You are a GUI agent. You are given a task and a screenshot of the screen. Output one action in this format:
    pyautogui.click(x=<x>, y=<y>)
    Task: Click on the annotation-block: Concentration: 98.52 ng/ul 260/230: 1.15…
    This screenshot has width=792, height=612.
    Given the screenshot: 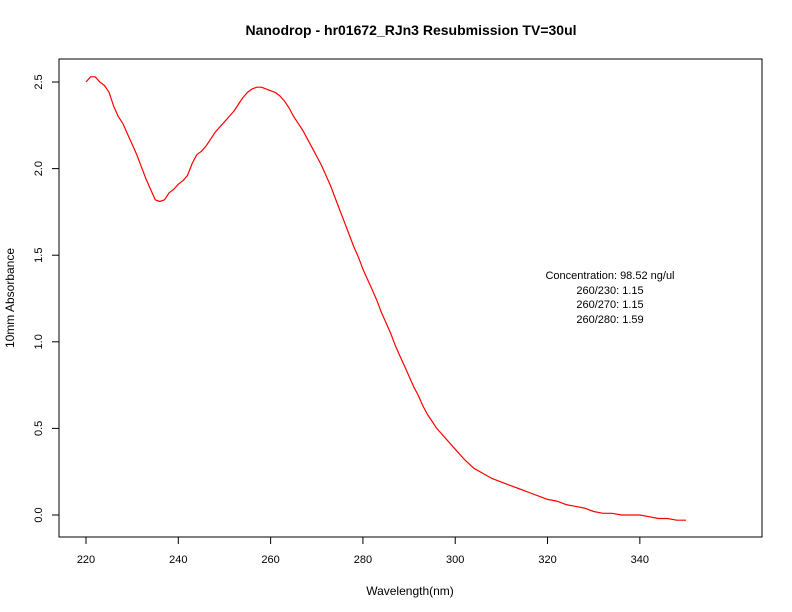 What is the action you would take?
    pyautogui.click(x=609, y=298)
    